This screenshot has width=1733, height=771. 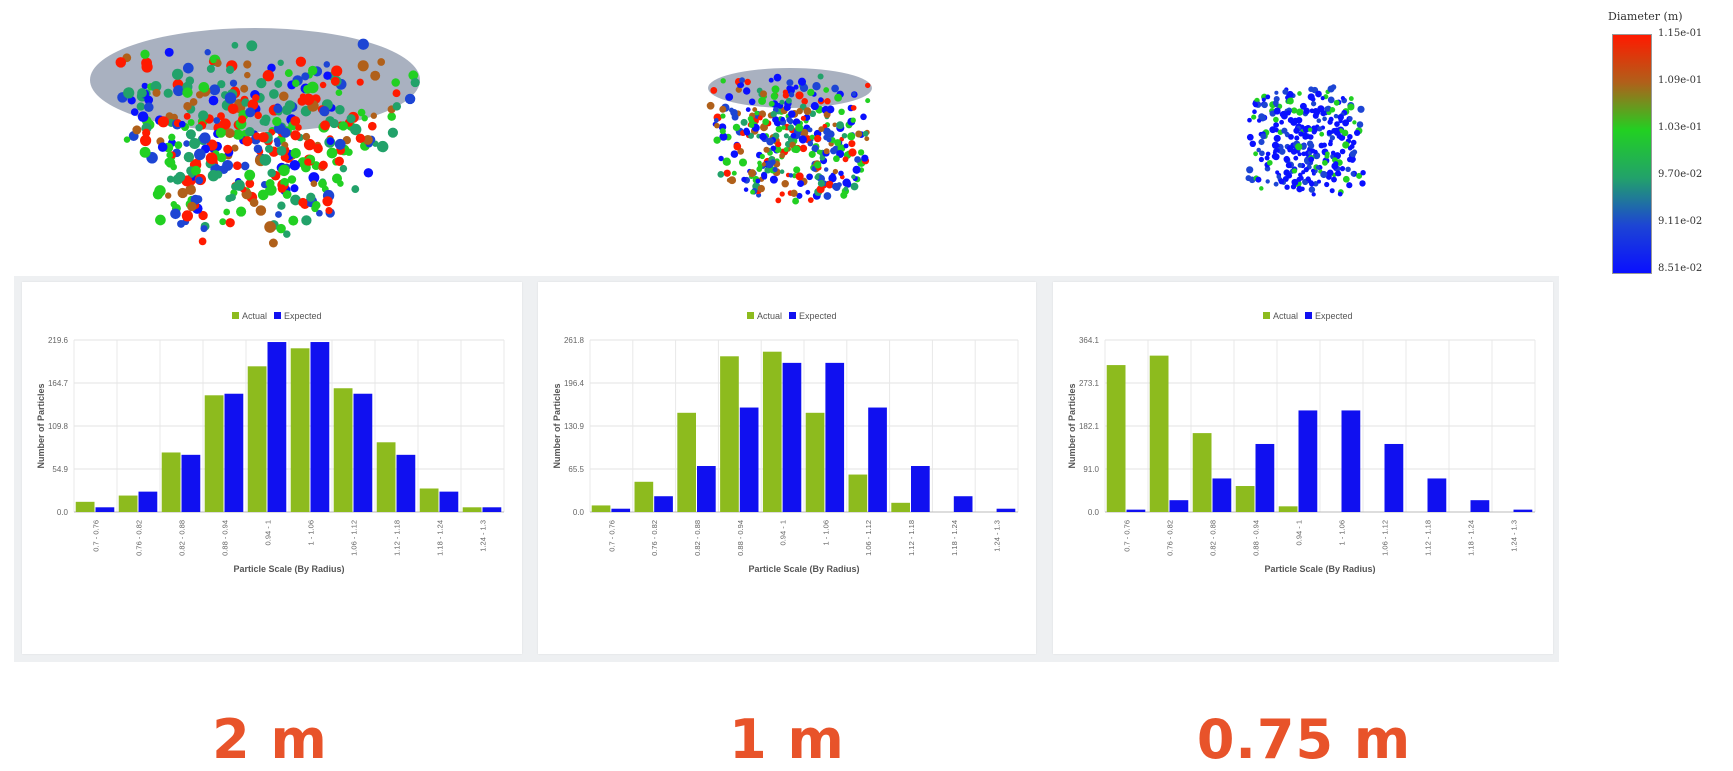 What do you see at coordinates (1342, 532) in the screenshot?
I see `x-tick-label: 1 - 1.06` at bounding box center [1342, 532].